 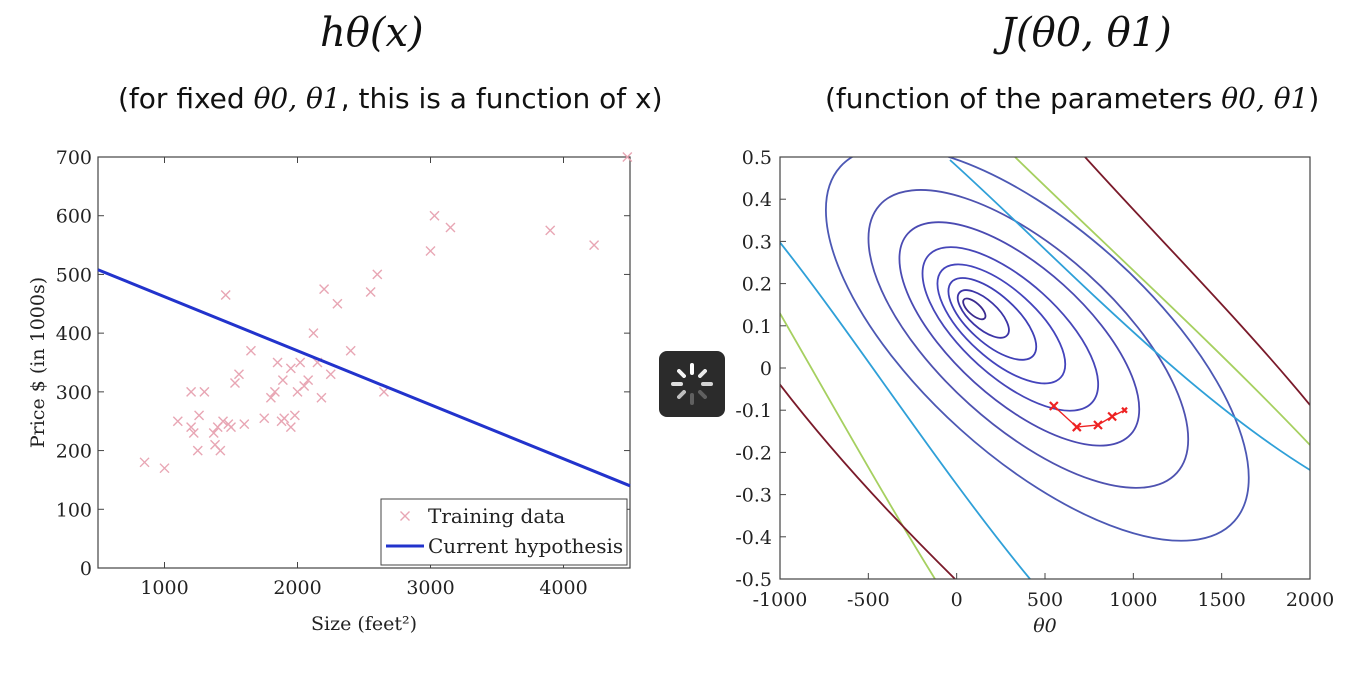 What do you see at coordinates (1023, 98) in the screenshot?
I see `right-subtitle-prefix: (function of the parameters` at bounding box center [1023, 98].